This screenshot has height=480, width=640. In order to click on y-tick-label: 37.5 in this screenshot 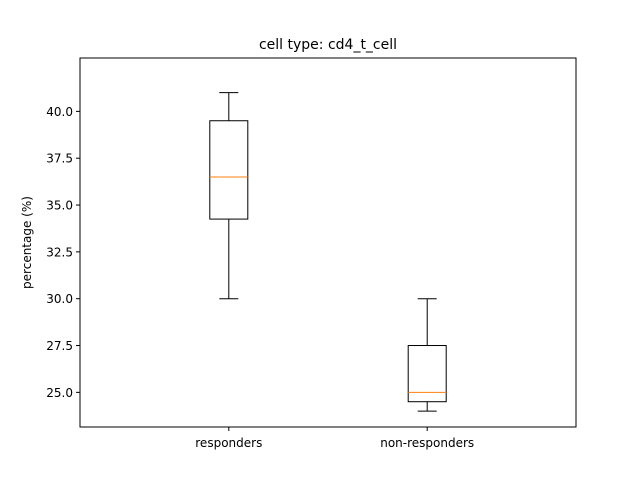, I will do `click(59, 159)`.